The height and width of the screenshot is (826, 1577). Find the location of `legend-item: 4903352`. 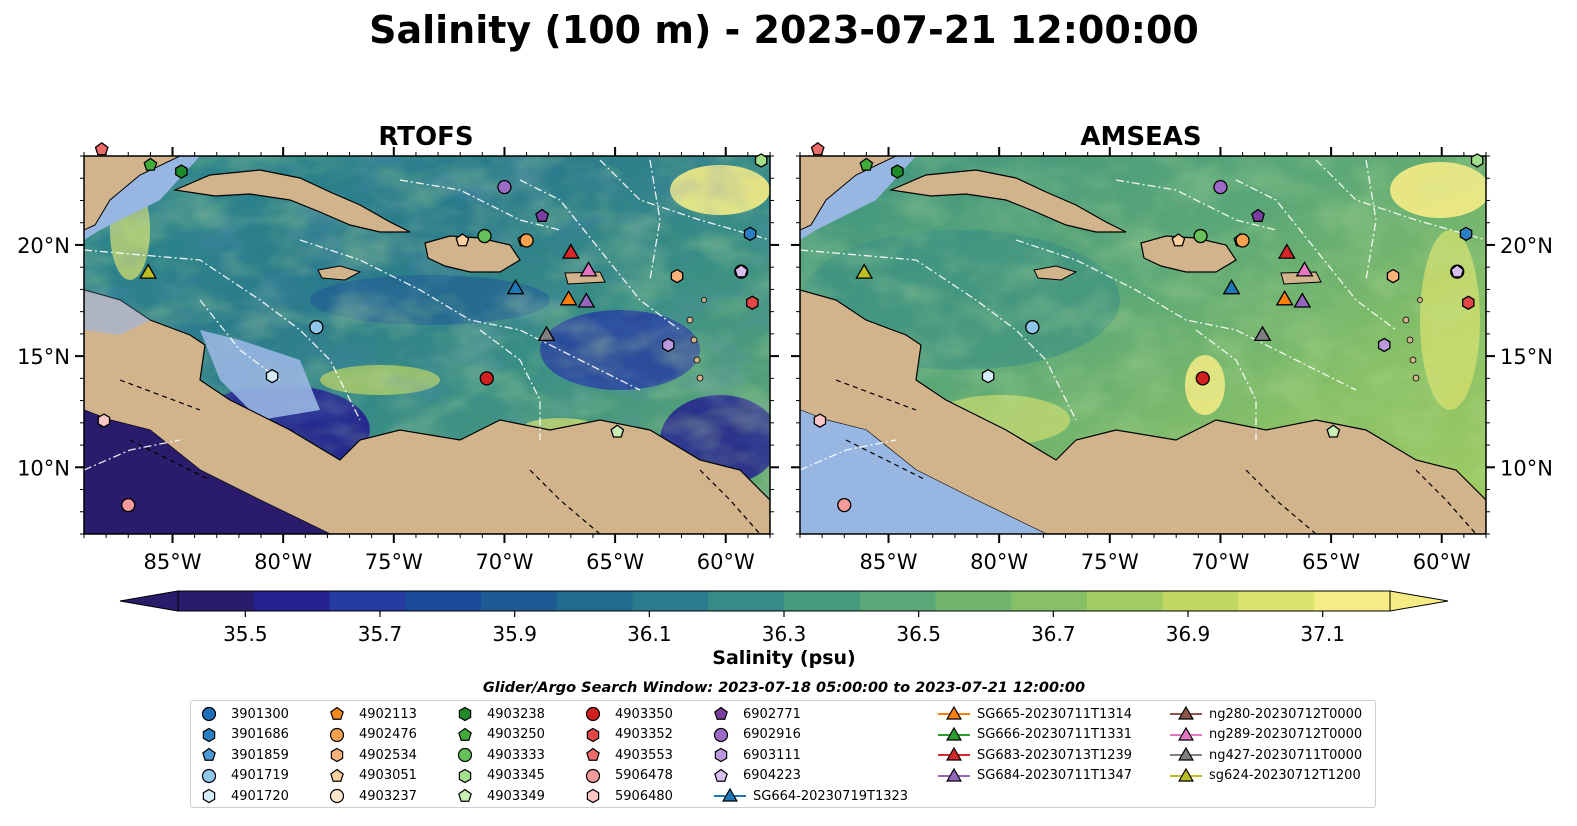

legend-item: 4903352 is located at coordinates (629, 735).